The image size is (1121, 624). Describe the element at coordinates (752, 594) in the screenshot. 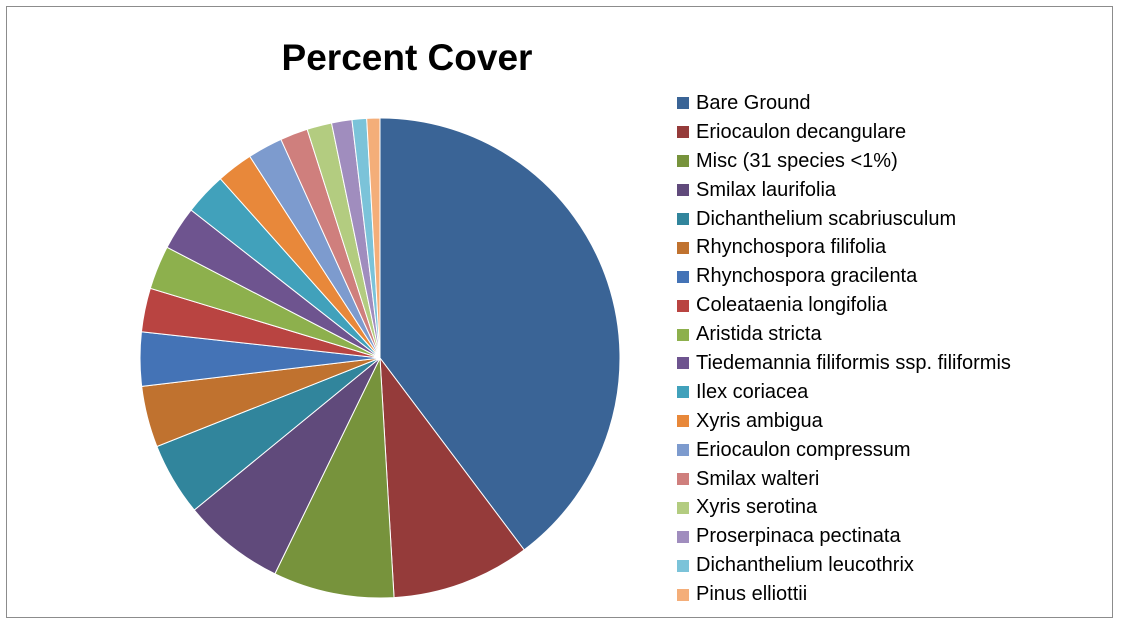

I see `legend-label: Pinus elliottii` at that location.